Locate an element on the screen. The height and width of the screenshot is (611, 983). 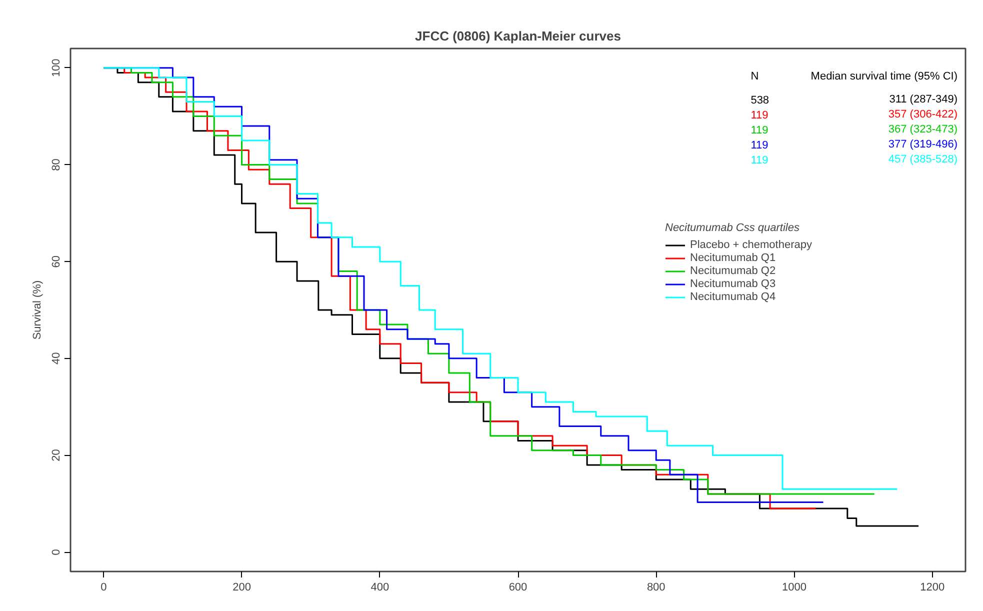
x-tick-label: 1200 is located at coordinates (932, 588).